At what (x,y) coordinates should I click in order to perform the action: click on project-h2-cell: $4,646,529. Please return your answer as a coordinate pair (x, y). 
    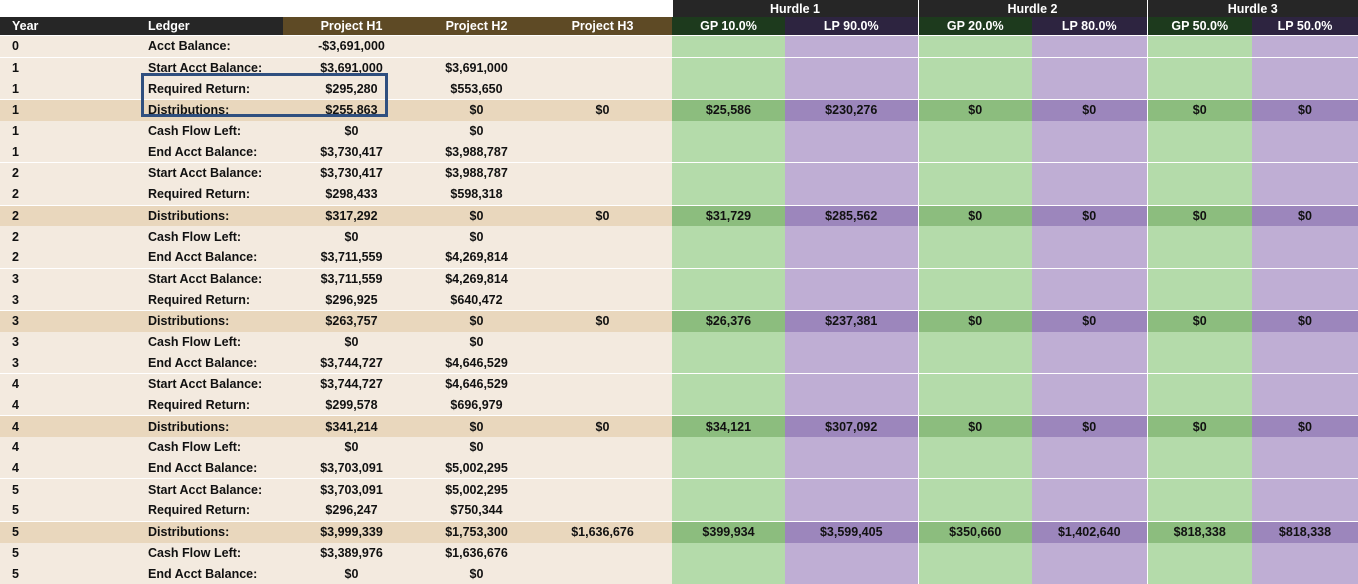
    Looking at the image, I should click on (476, 383).